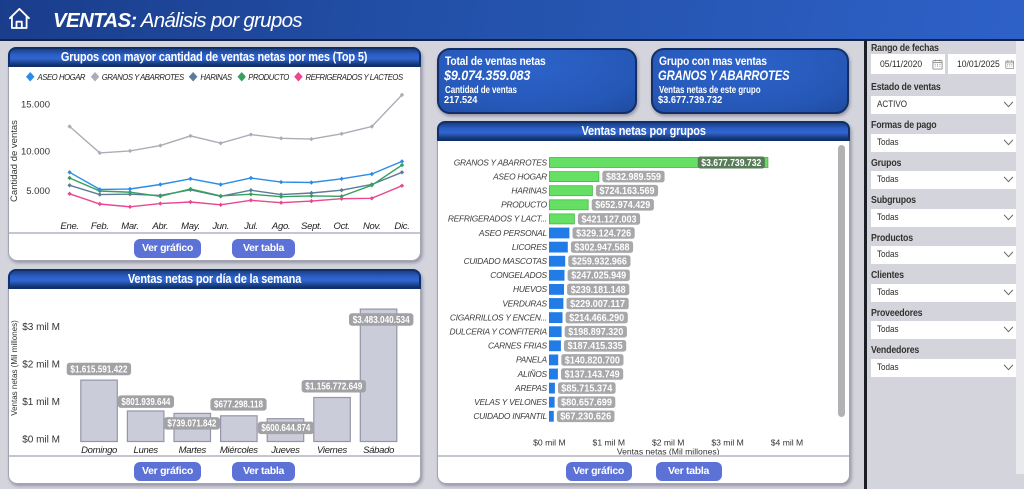 This screenshot has height=489, width=1024. I want to click on svg-text: Jun., so click(220, 226).